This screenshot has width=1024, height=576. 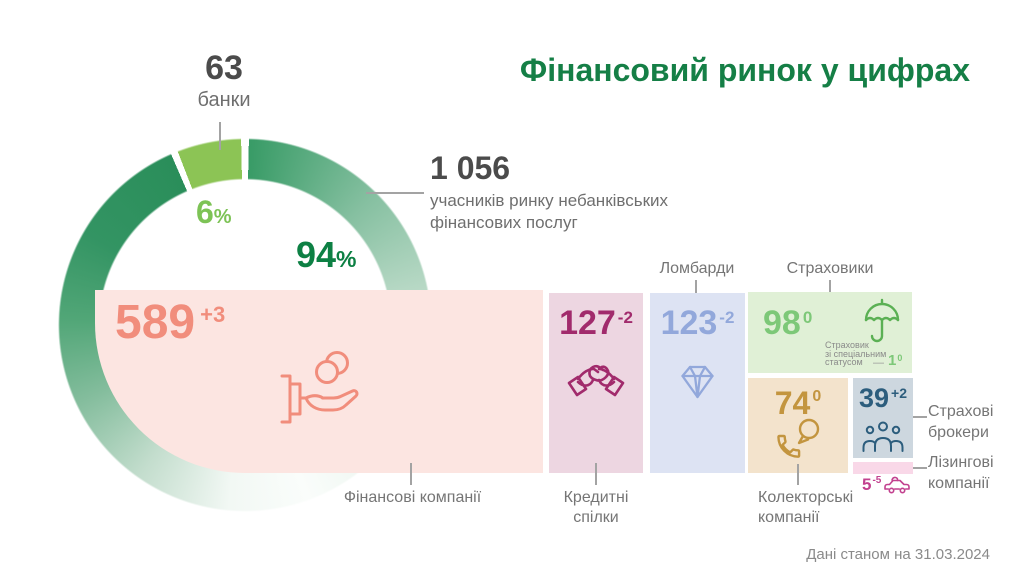 What do you see at coordinates (170, 322) in the screenshot?
I see `financial-companies-value: 589 +3` at bounding box center [170, 322].